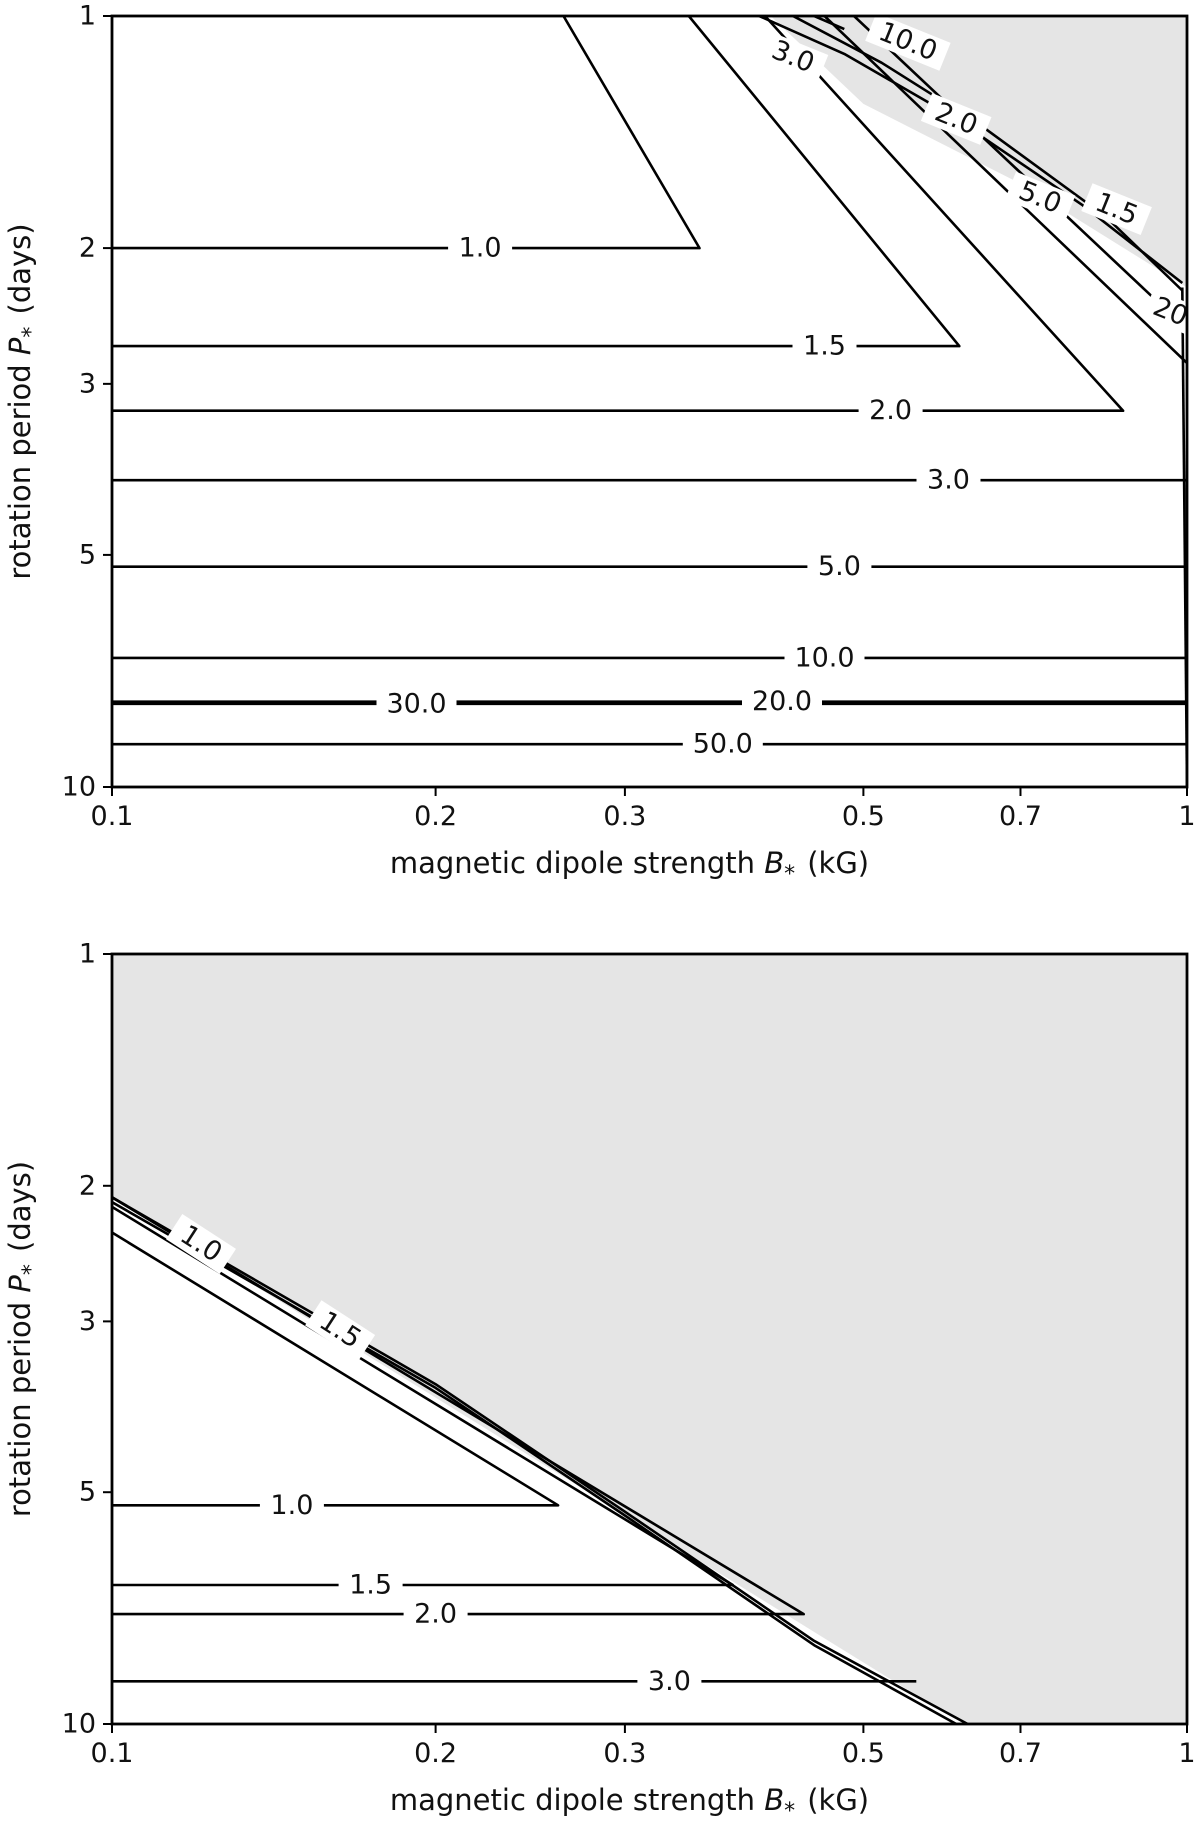 Image resolution: width=1200 pixels, height=1826 pixels. Describe the element at coordinates (723, 744) in the screenshot. I see `contour-label: 50.0` at that location.